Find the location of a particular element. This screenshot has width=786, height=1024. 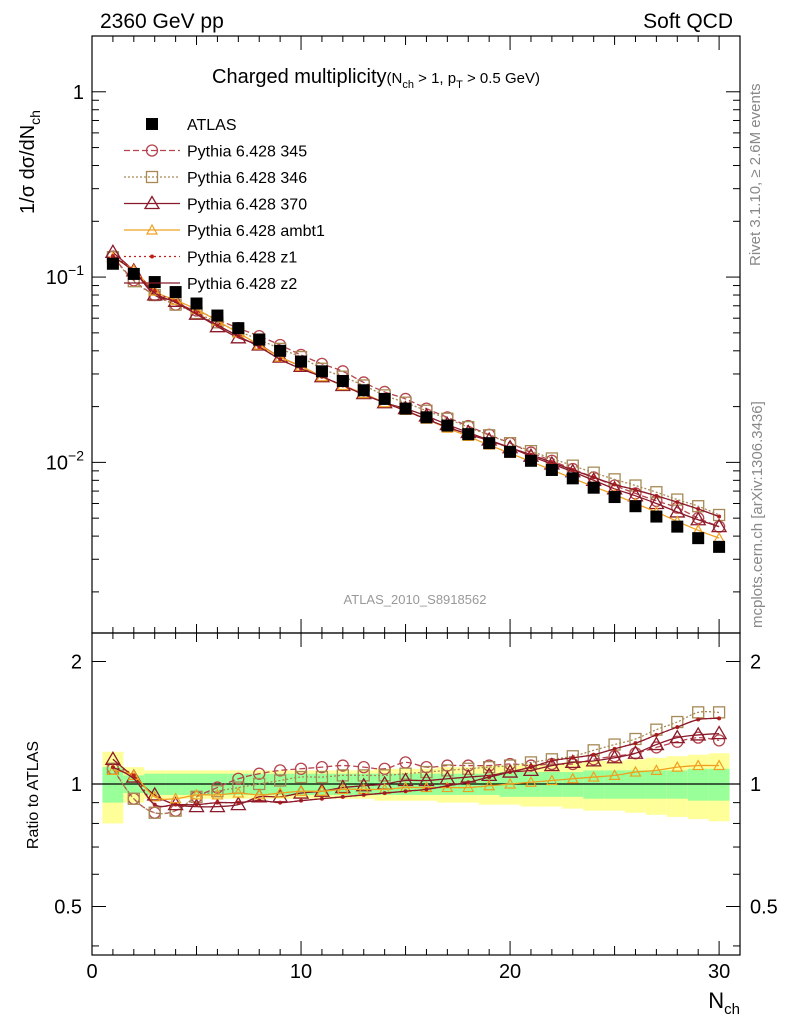

legend-label: Pythia 6.428 370 is located at coordinates (247, 205).